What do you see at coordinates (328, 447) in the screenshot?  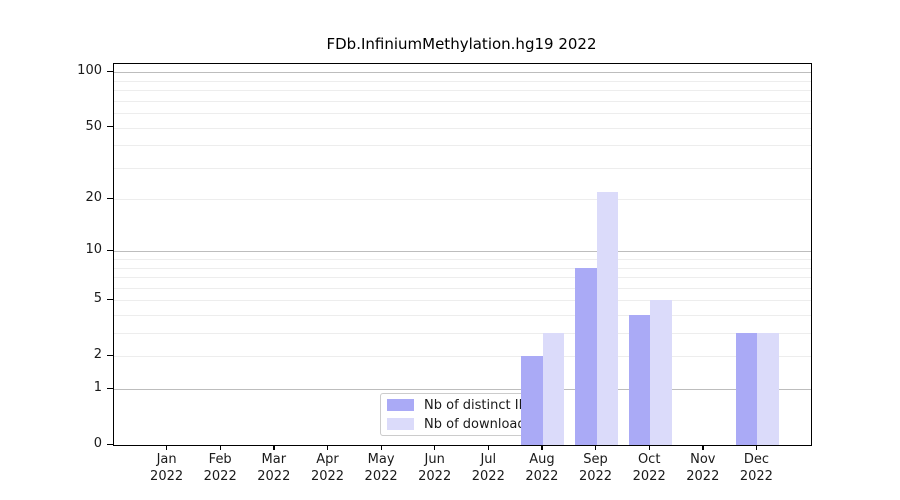 I see `x-tick-mark-apr` at bounding box center [328, 447].